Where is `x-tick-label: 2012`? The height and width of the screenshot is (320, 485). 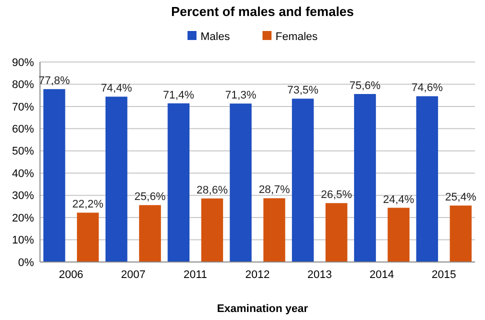 x-tick-label: 2012 is located at coordinates (257, 275).